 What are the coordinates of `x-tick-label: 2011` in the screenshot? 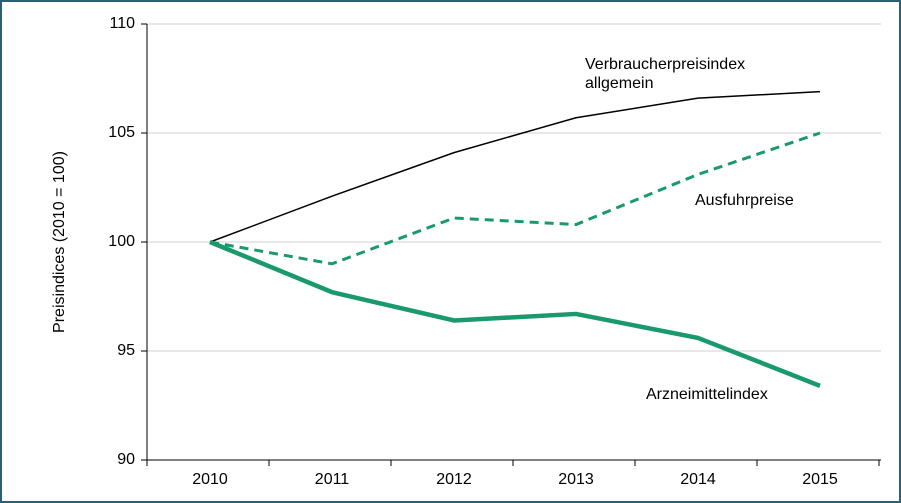 It's located at (332, 479).